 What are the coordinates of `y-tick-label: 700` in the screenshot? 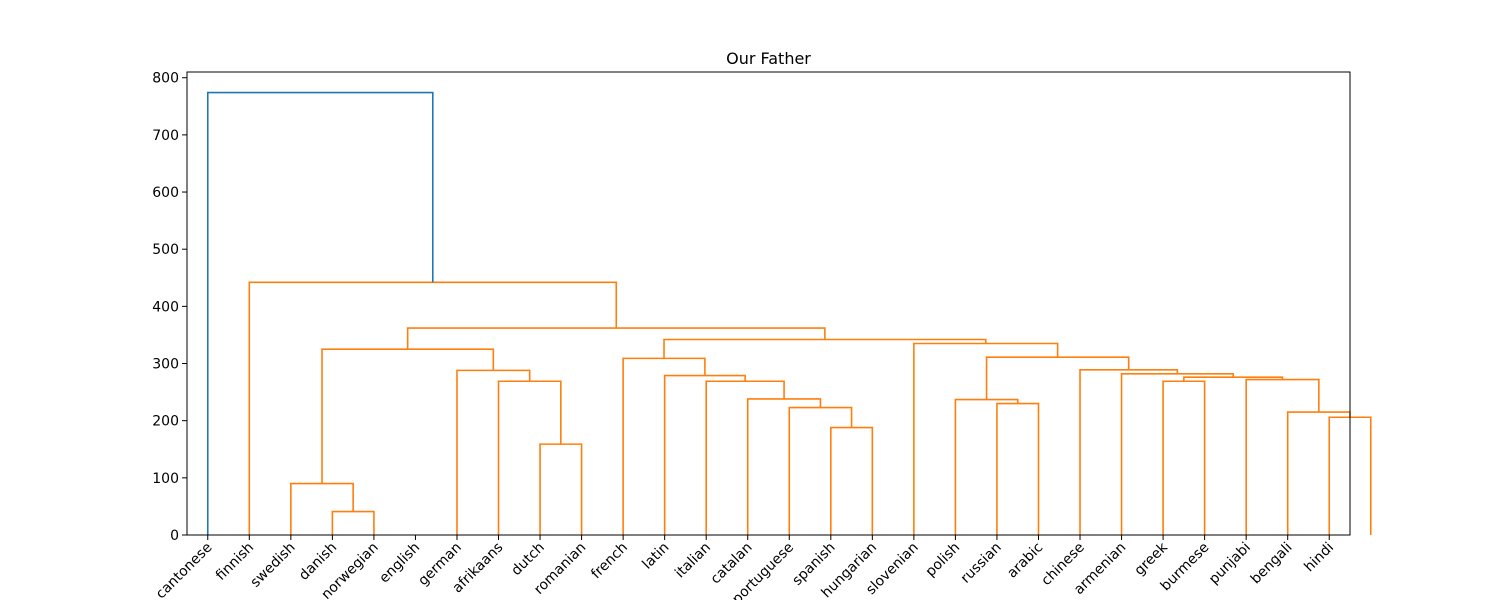 It's located at (165, 136).